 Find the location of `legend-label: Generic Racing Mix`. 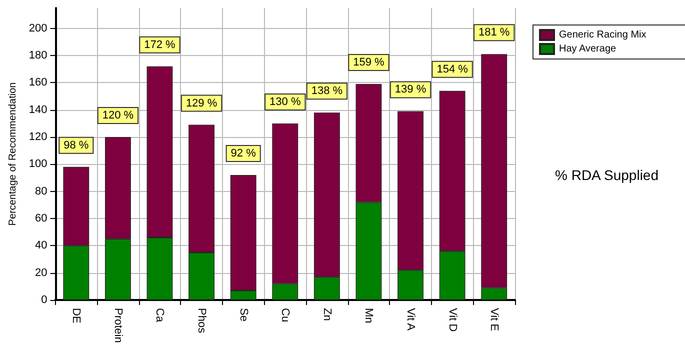

legend-label: Generic Racing Mix is located at coordinates (602, 35).